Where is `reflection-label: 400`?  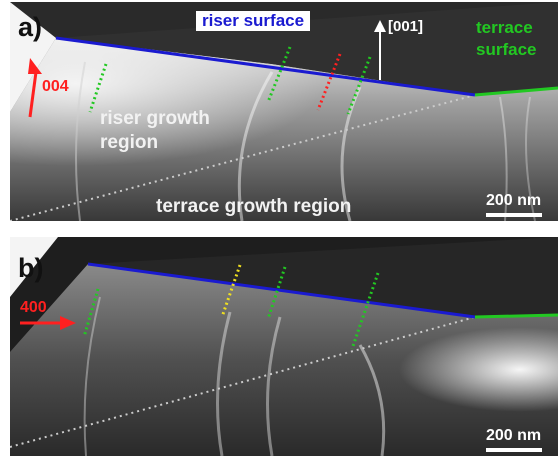 reflection-label: 400 is located at coordinates (33, 307).